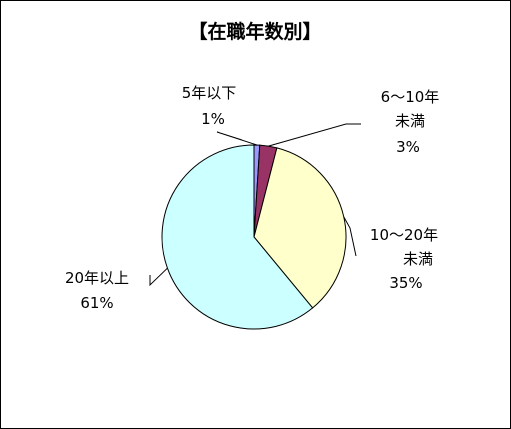  I want to click on slice-label-10-20-years-line1: 10～20年, so click(404, 235).